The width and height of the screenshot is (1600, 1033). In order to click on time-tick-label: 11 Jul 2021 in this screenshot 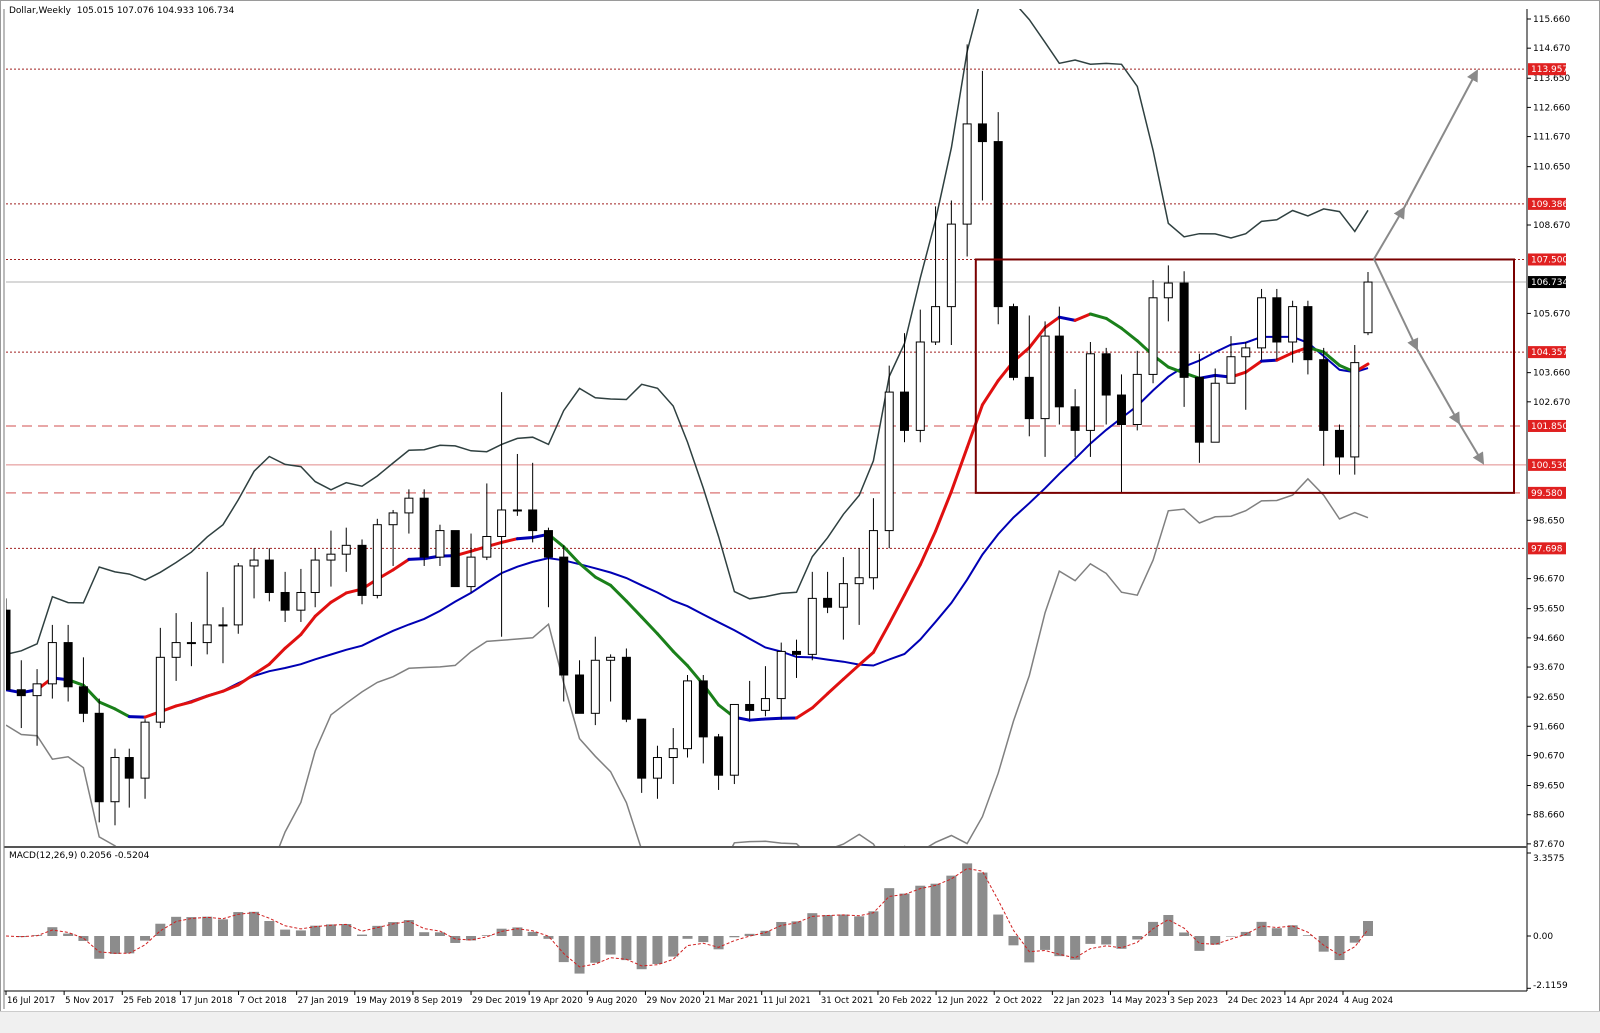, I will do `click(787, 1001)`.